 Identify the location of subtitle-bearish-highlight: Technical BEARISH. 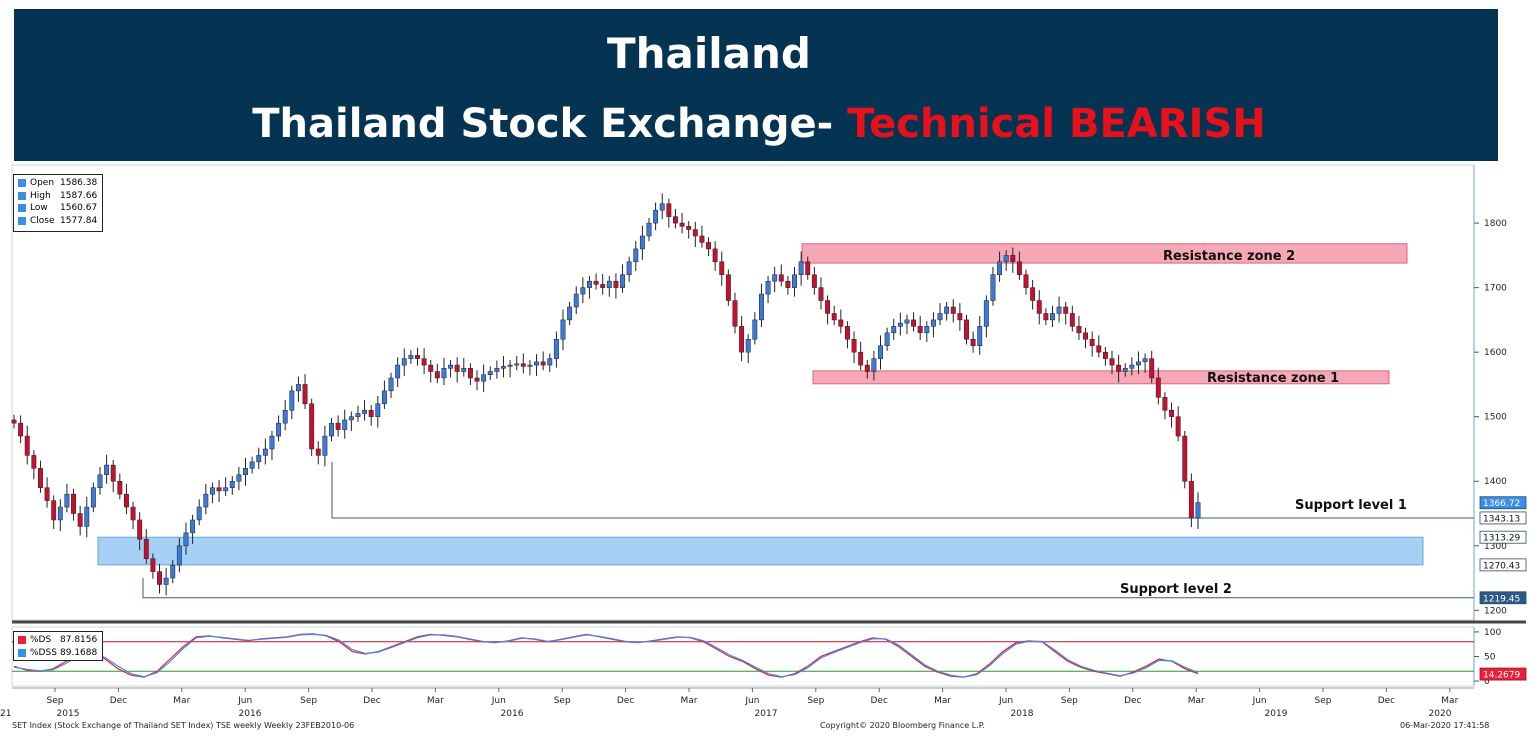
(1056, 124).